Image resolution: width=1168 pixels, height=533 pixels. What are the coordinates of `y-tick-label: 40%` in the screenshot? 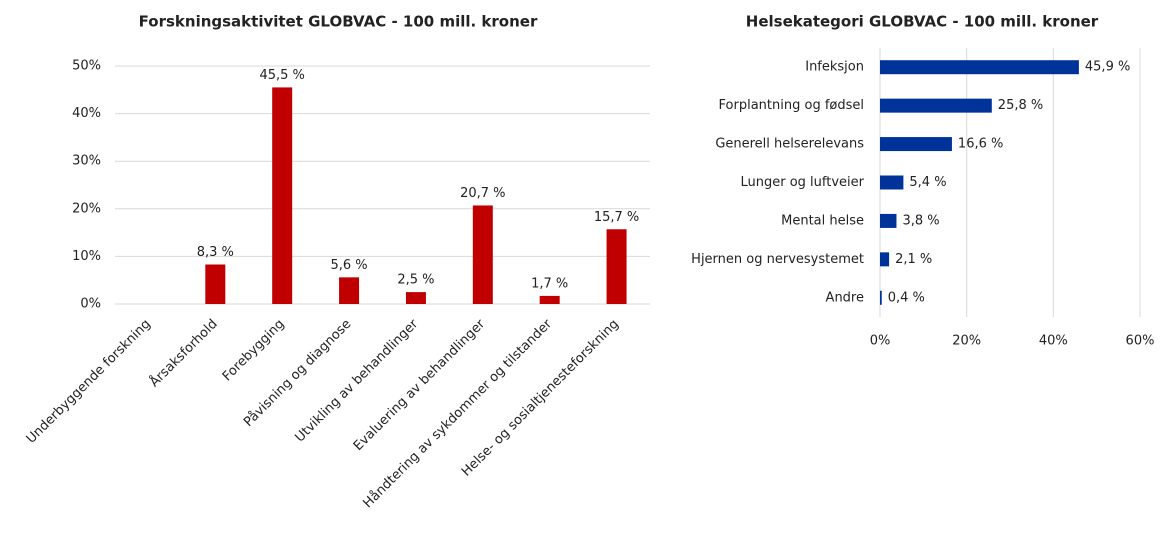 It's located at (86, 113).